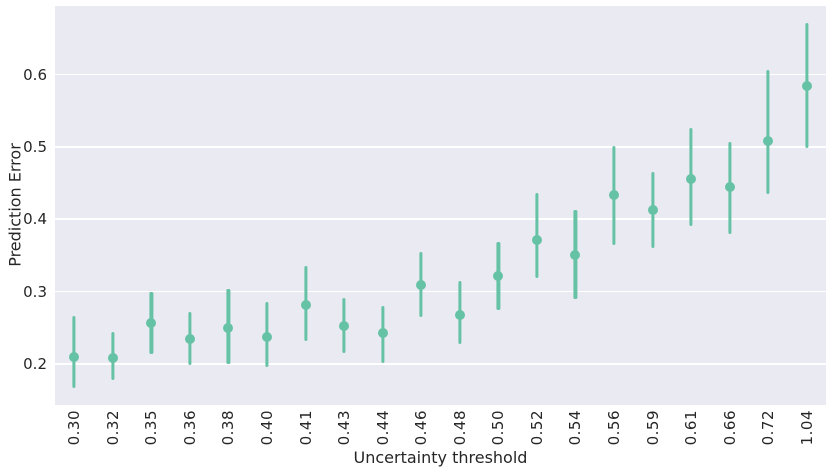 The image size is (830, 471). I want to click on x-tick-label: 0.72, so click(768, 428).